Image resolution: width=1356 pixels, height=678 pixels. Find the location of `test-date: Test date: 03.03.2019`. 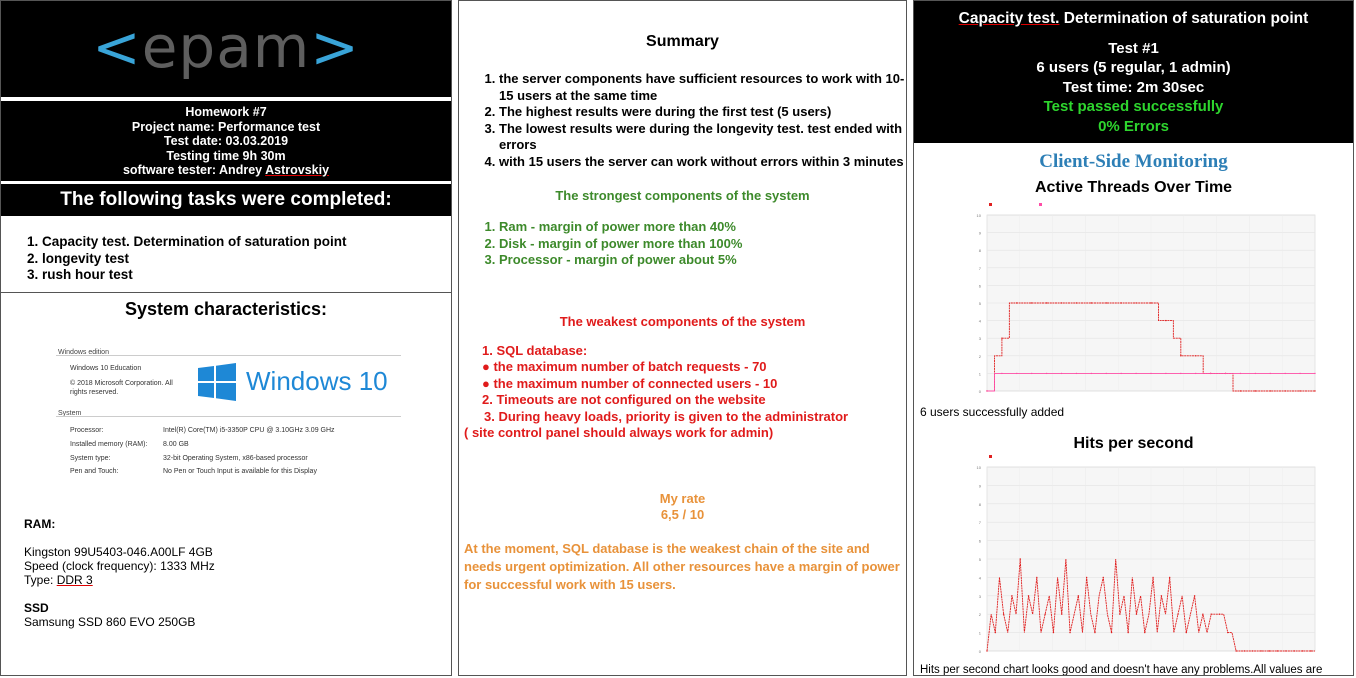

test-date: Test date: 03.03.2019 is located at coordinates (226, 141).